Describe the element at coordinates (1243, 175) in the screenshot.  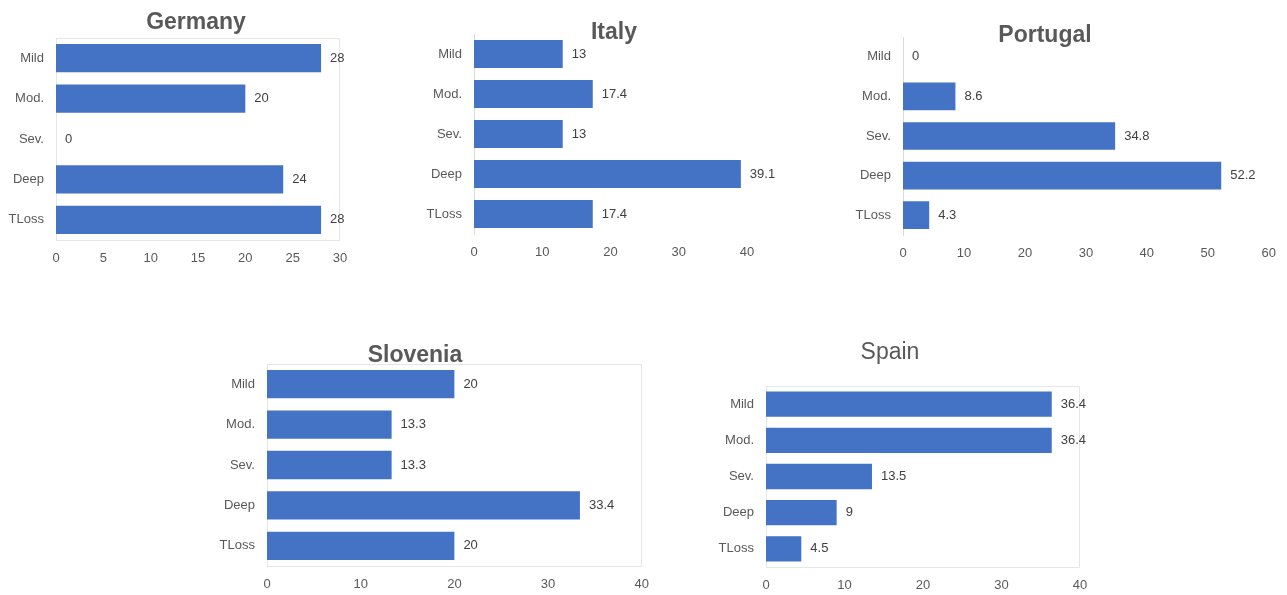
I see `data-label: 52.2` at that location.